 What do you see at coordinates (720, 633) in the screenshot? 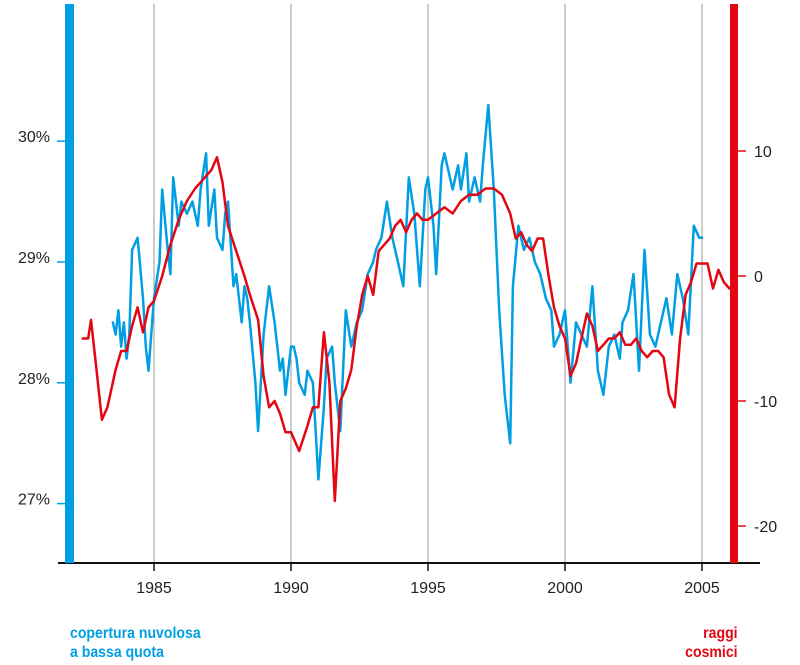
I see `legend-cosmic-rays-line-1: raggi` at bounding box center [720, 633].